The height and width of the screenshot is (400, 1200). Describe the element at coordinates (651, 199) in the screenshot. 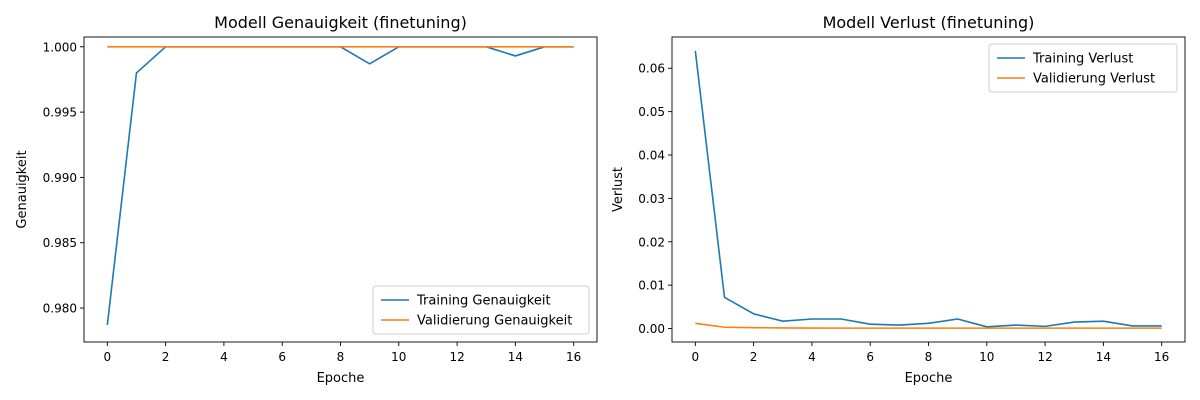

I see `y-tick-label: 0.03` at that location.